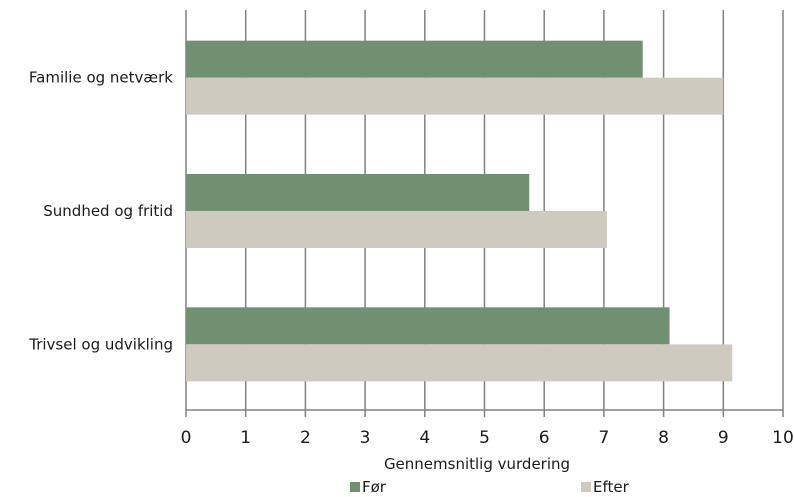  I want to click on tick-label: 1, so click(245, 438).